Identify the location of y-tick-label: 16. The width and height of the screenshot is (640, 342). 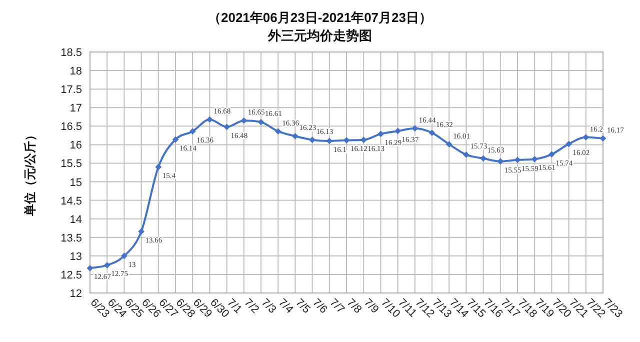
(76, 146).